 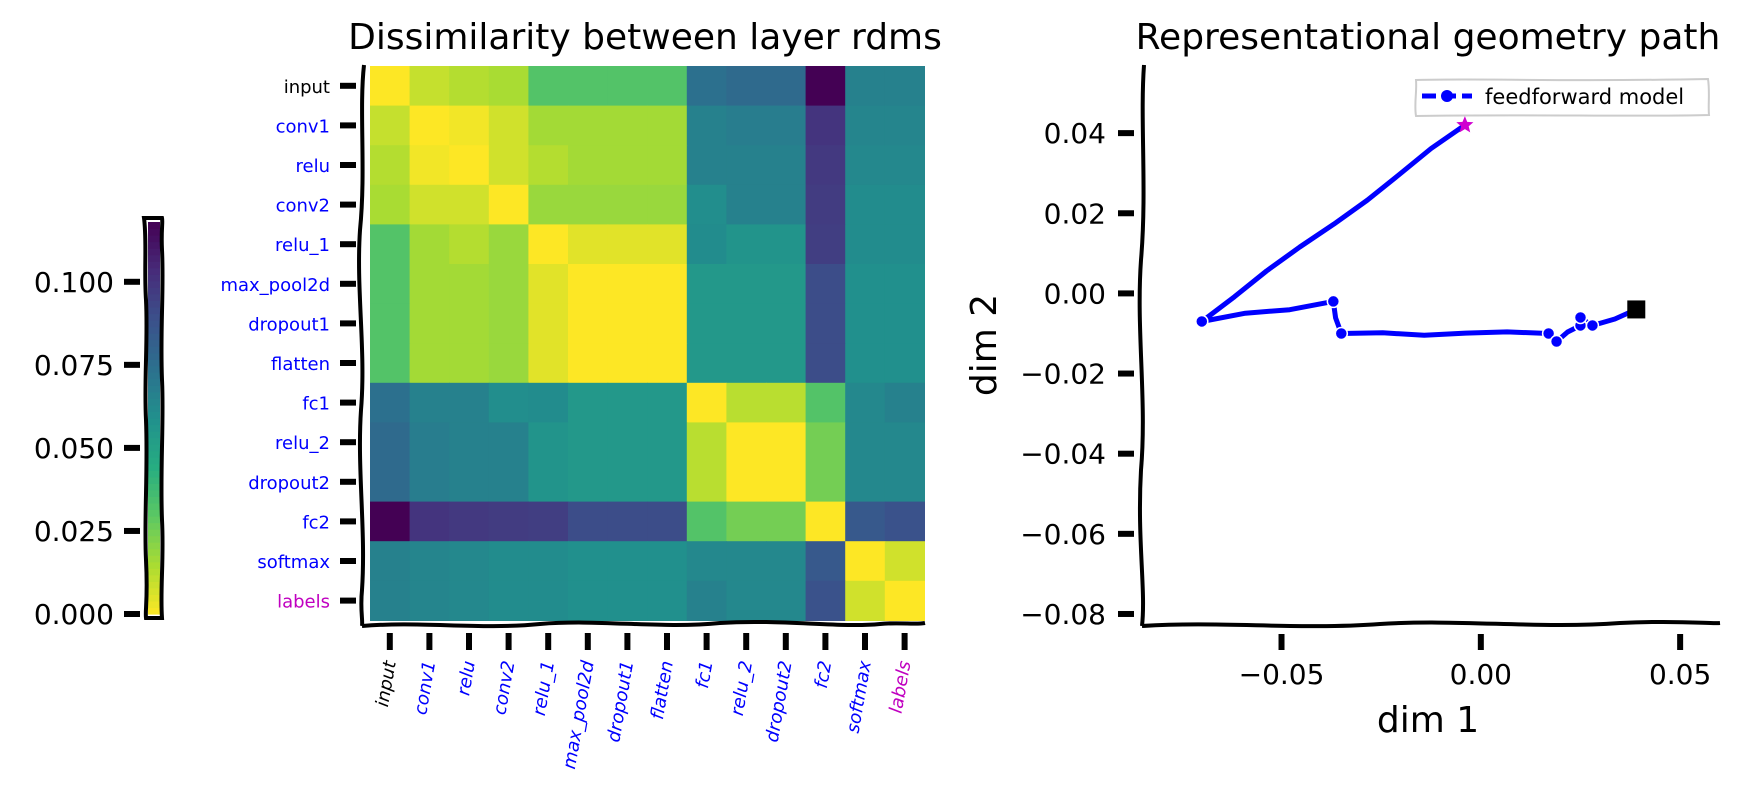 What do you see at coordinates (579, 715) in the screenshot?
I see `heatmap-column-label: max_pool2d` at bounding box center [579, 715].